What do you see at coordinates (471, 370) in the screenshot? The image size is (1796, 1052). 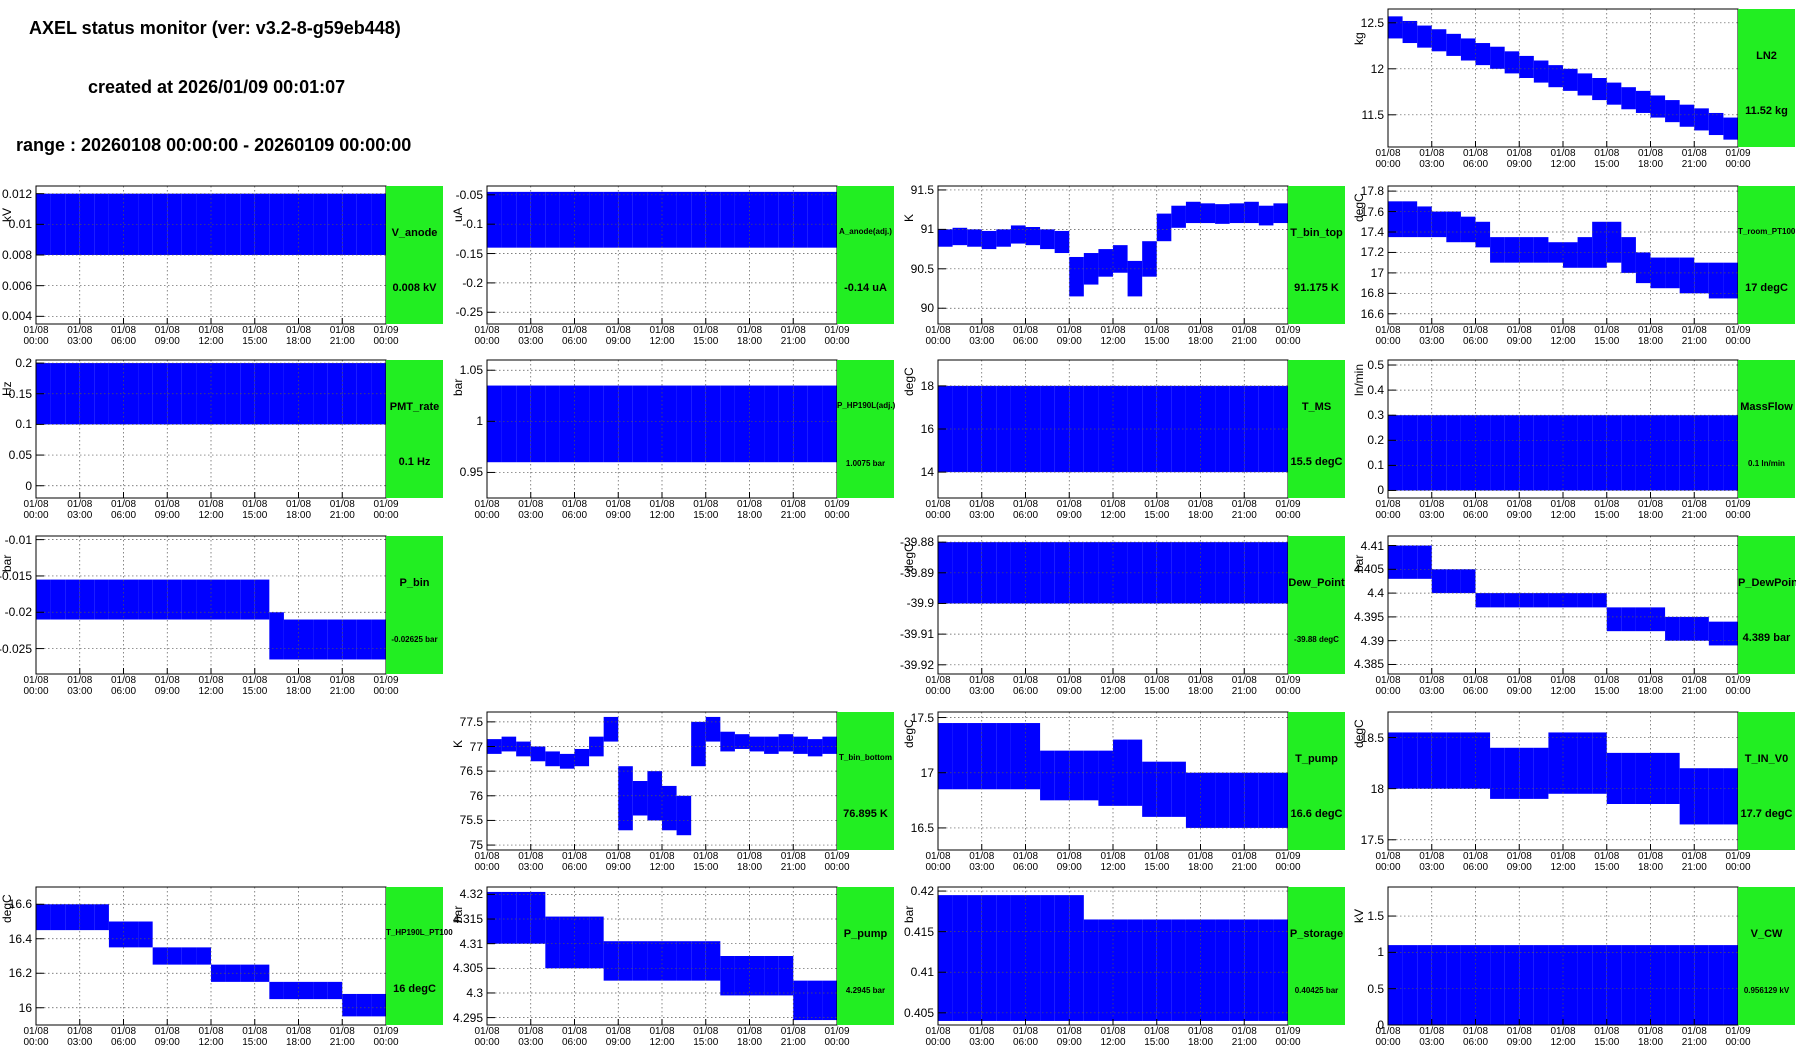 I see `y-tick-label: 1.05` at bounding box center [471, 370].